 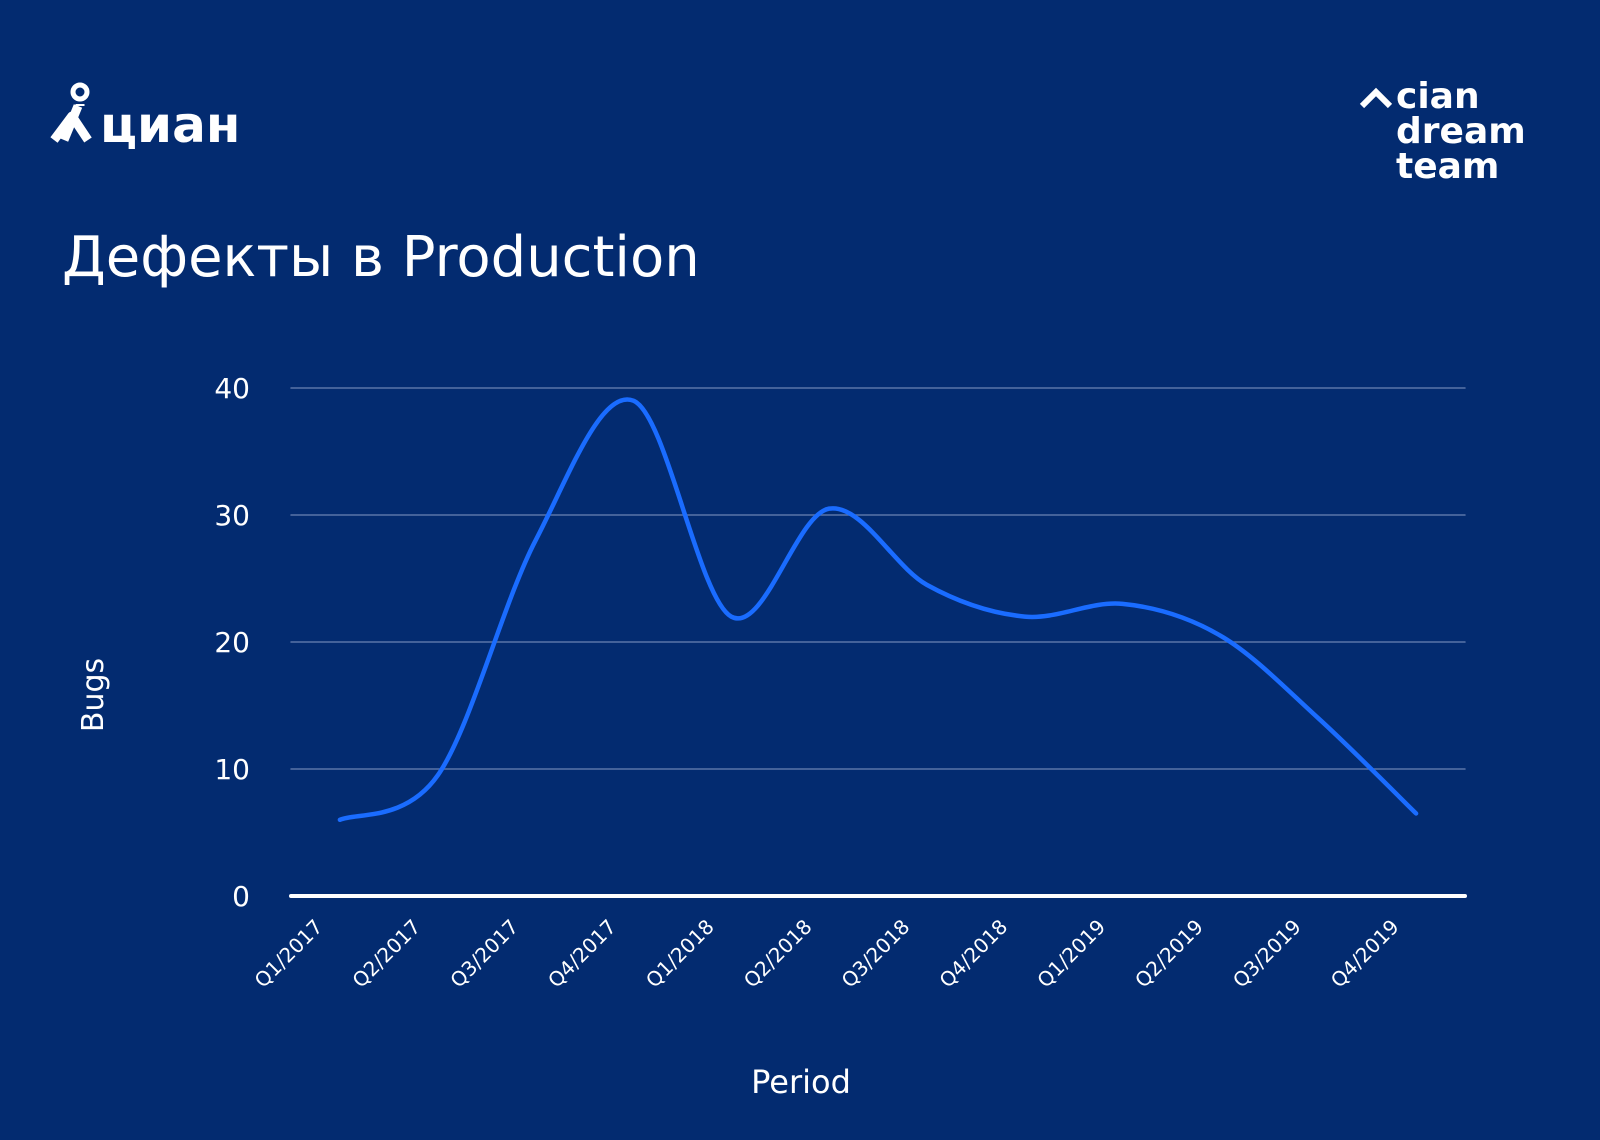 What do you see at coordinates (232, 769) in the screenshot?
I see `y-tick-label: 10` at bounding box center [232, 769].